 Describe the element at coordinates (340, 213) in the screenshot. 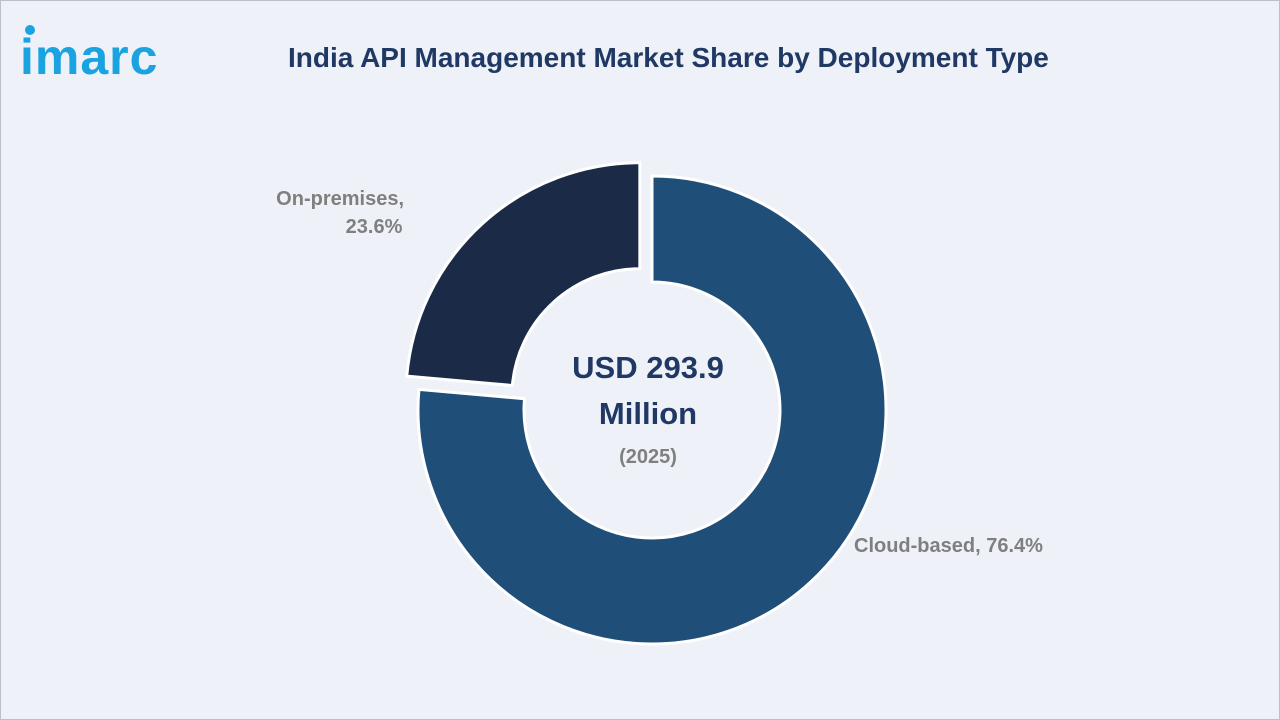

I see `slice-label-on-premises: On-premises, 23.6%` at that location.